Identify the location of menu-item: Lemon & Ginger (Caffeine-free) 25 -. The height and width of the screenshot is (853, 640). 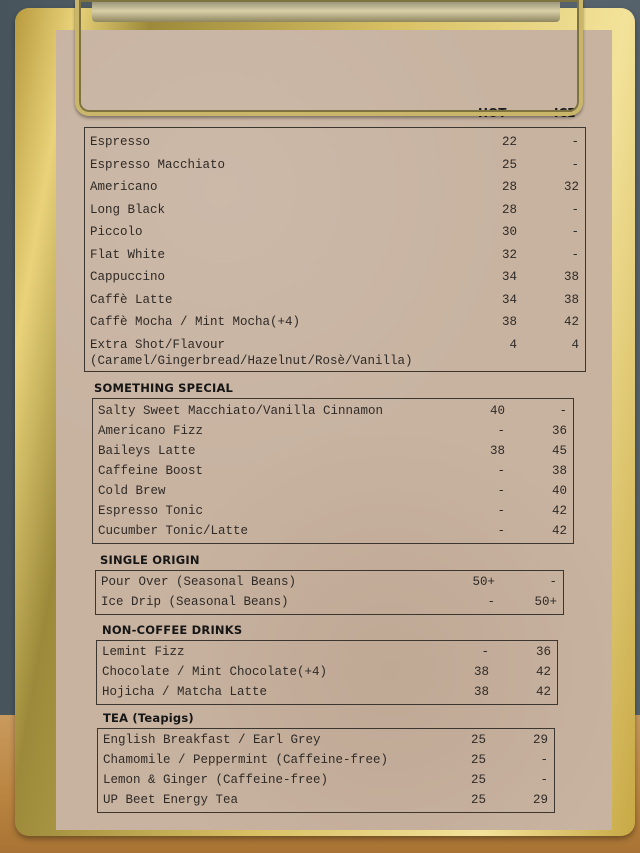
(326, 782).